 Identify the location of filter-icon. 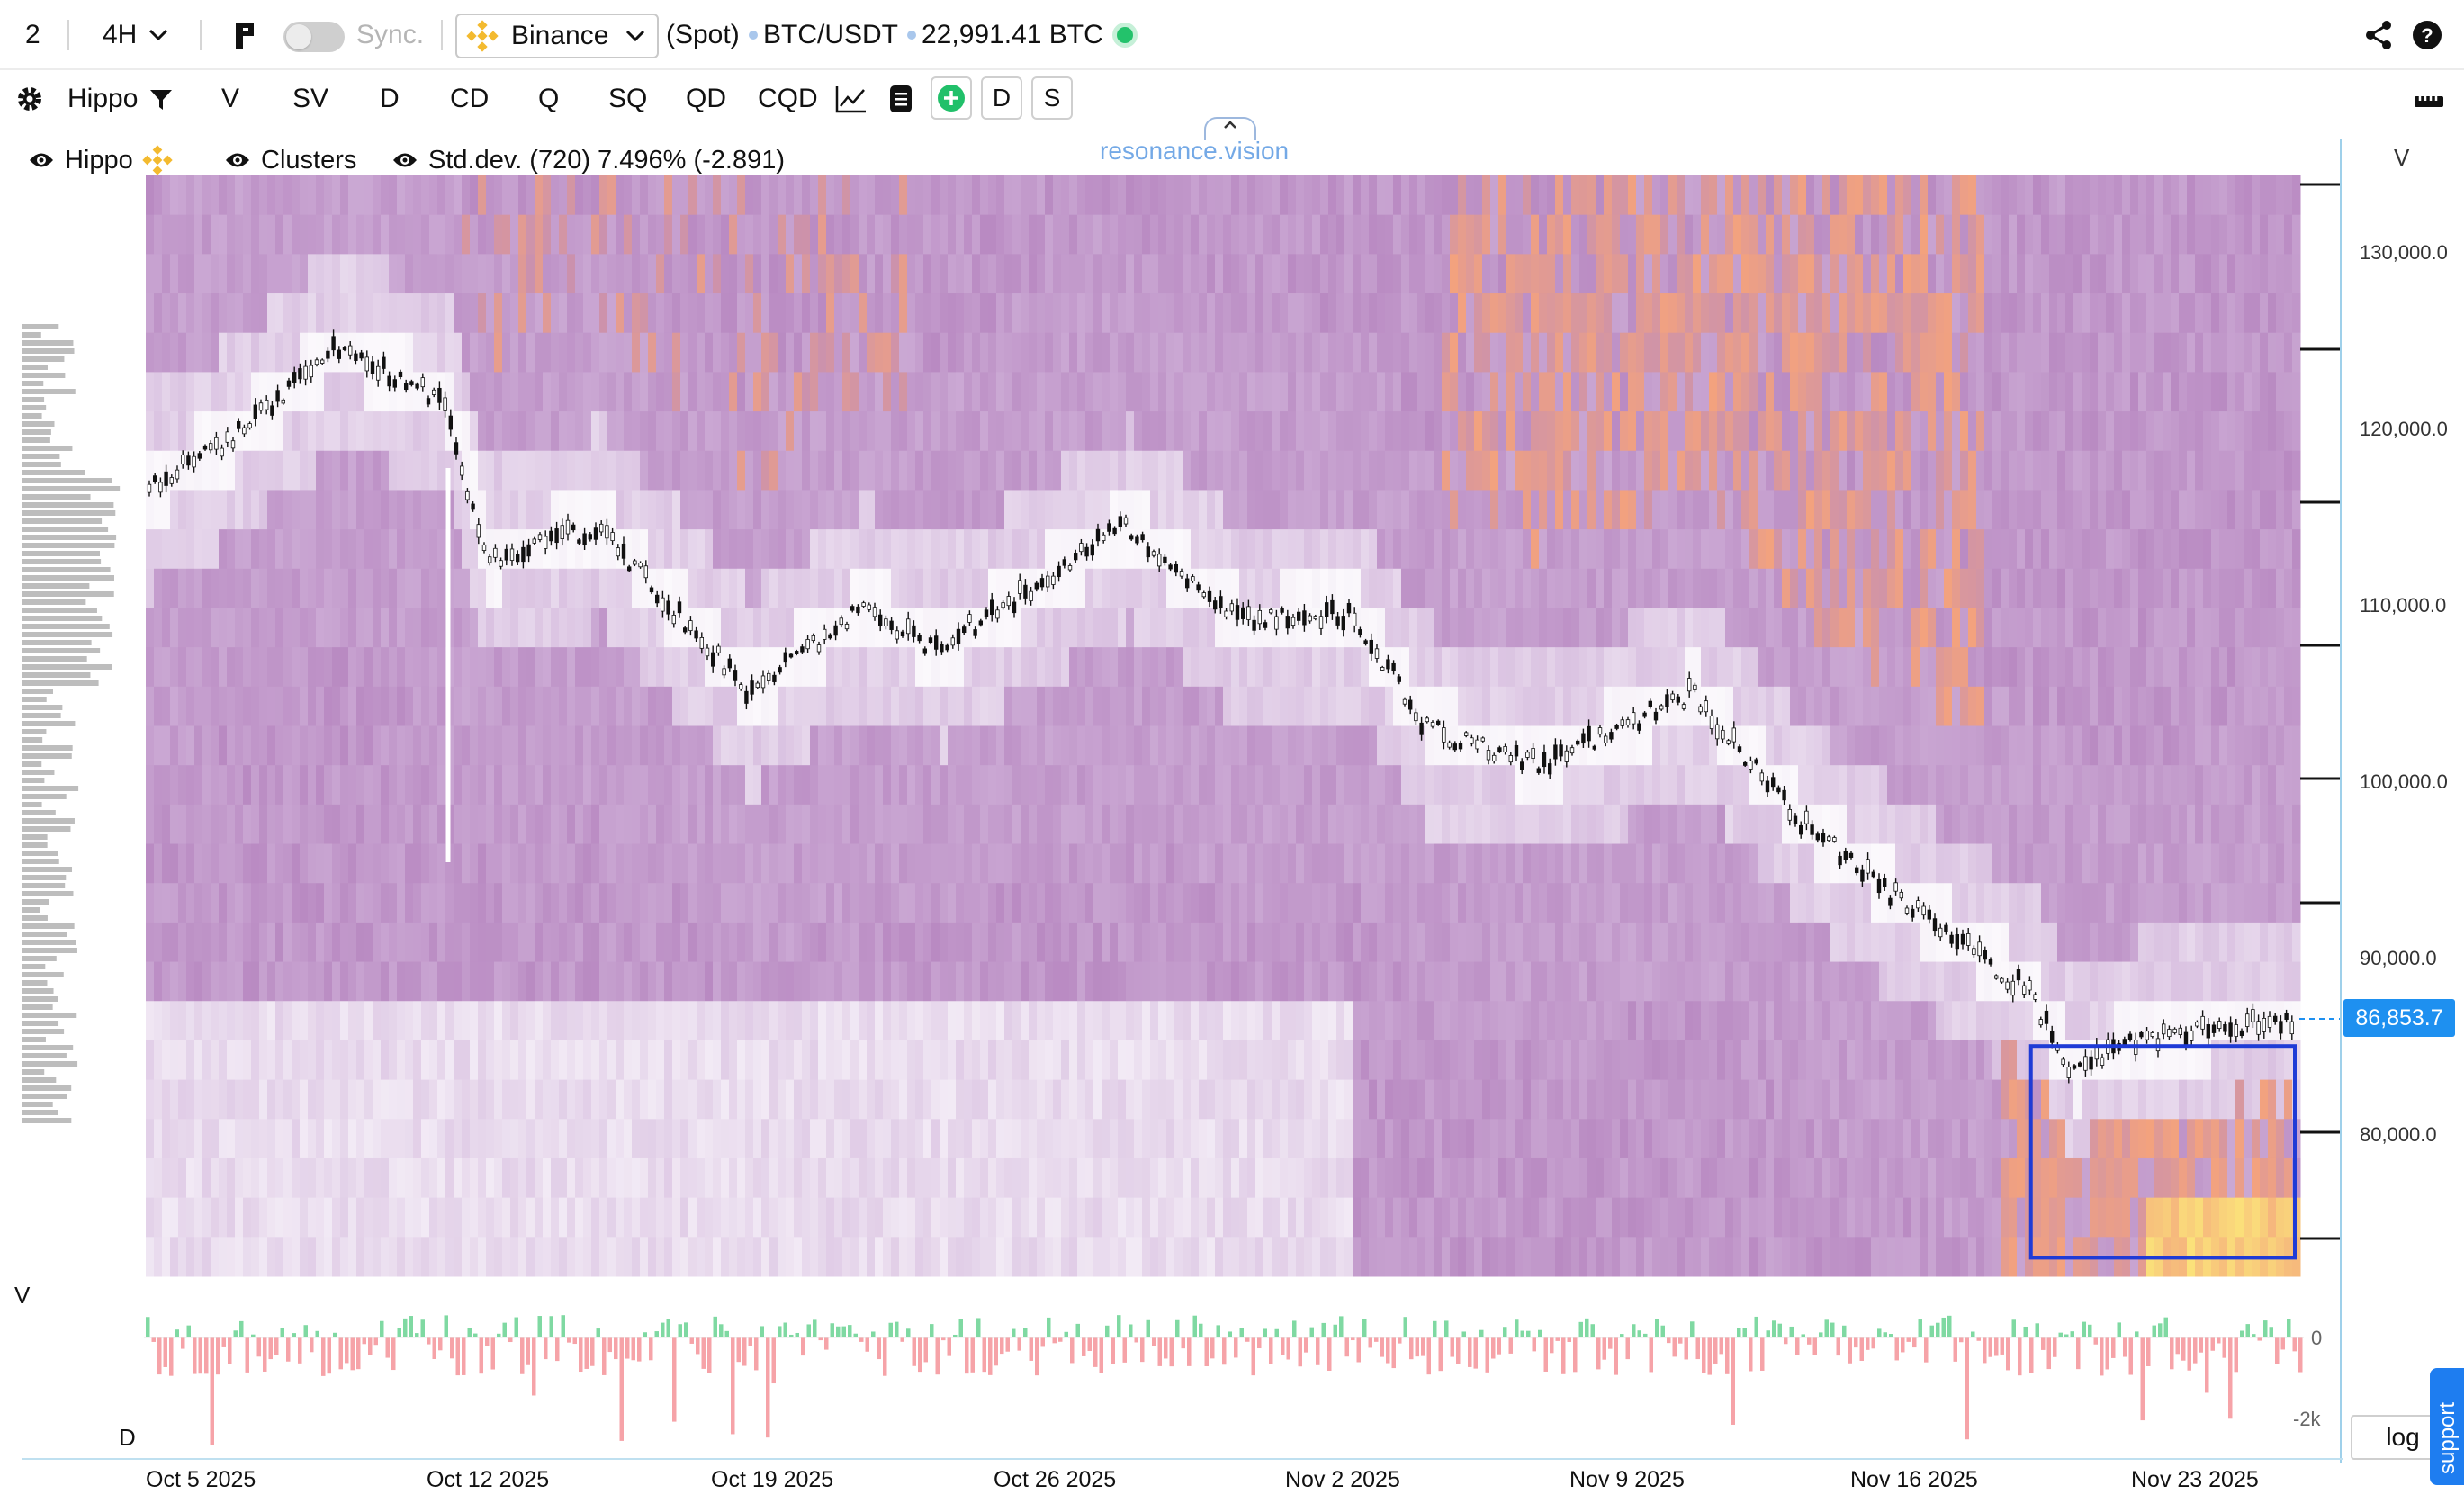
(161, 100).